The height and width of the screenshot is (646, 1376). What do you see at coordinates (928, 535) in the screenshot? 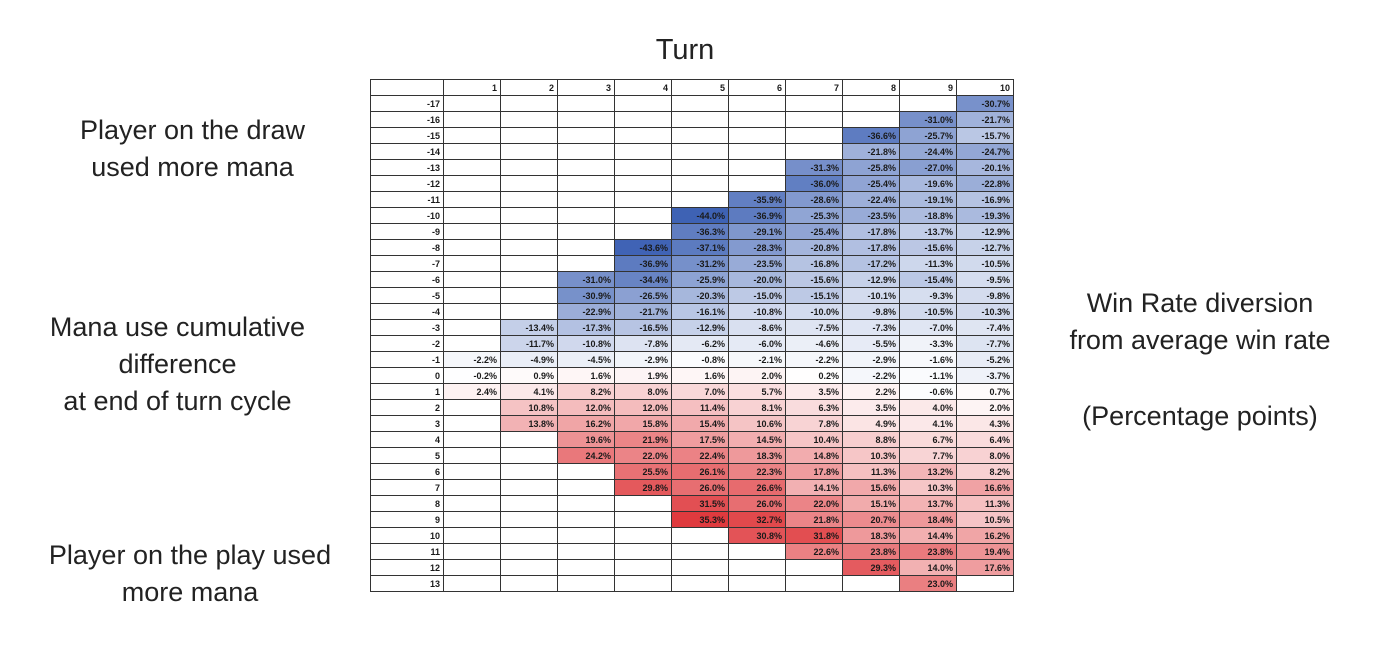
I see `heatmap-cell: 14.4%` at bounding box center [928, 535].